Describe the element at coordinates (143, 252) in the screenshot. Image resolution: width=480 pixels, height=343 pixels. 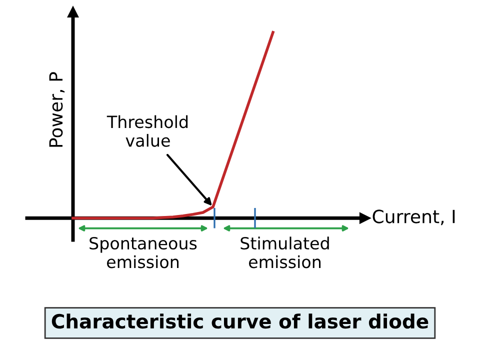
I see `text: Spontaneous emission` at that location.